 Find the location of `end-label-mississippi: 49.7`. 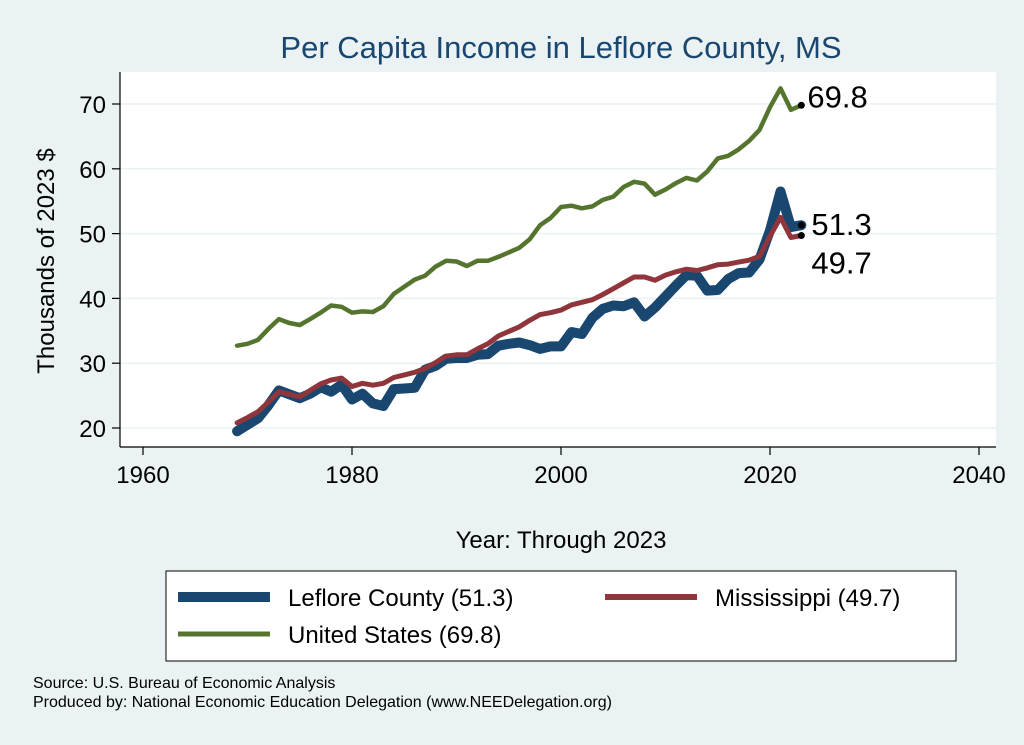

end-label-mississippi: 49.7 is located at coordinates (841, 263).